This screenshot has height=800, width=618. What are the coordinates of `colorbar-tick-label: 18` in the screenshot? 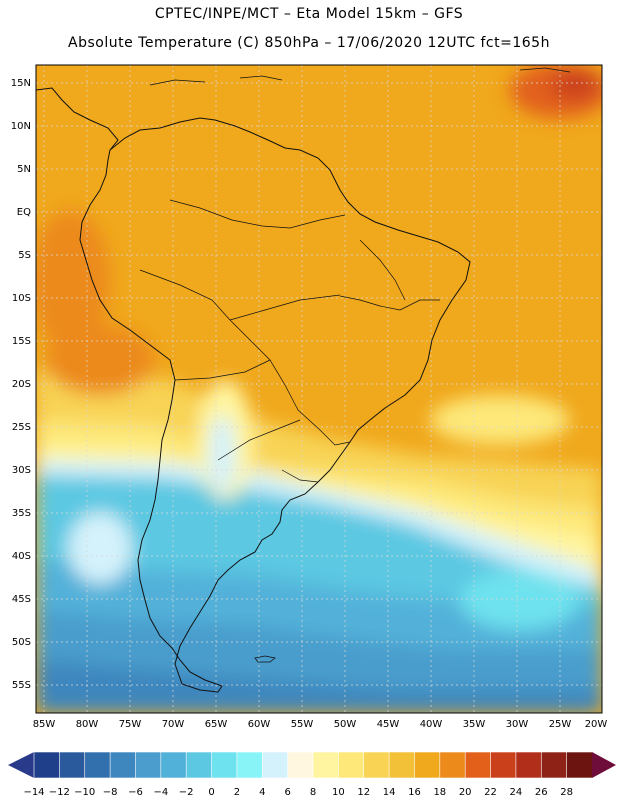 It's located at (439, 792).